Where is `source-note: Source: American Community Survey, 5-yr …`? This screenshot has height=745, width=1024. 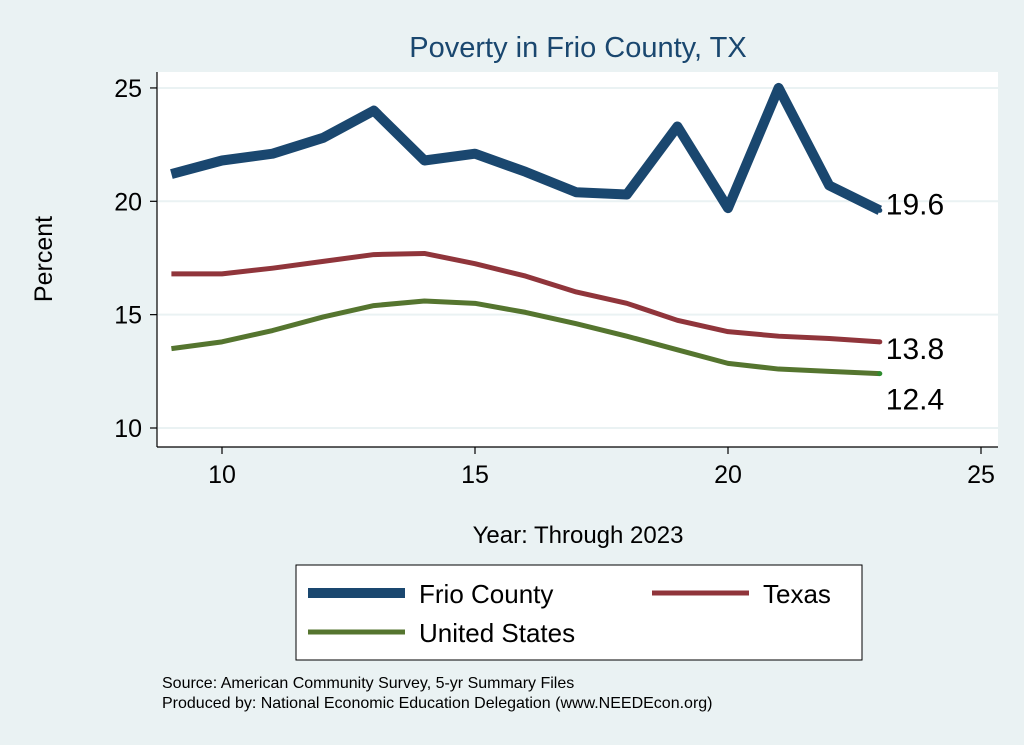 source-note: Source: American Community Survey, 5-yr … is located at coordinates (368, 683).